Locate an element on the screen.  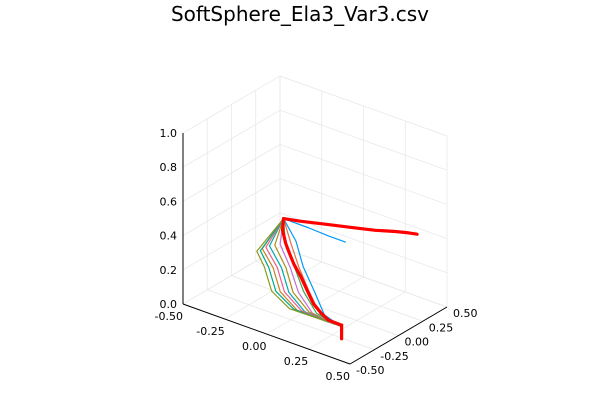
x-tick-label: -0.50 is located at coordinates (169, 316).